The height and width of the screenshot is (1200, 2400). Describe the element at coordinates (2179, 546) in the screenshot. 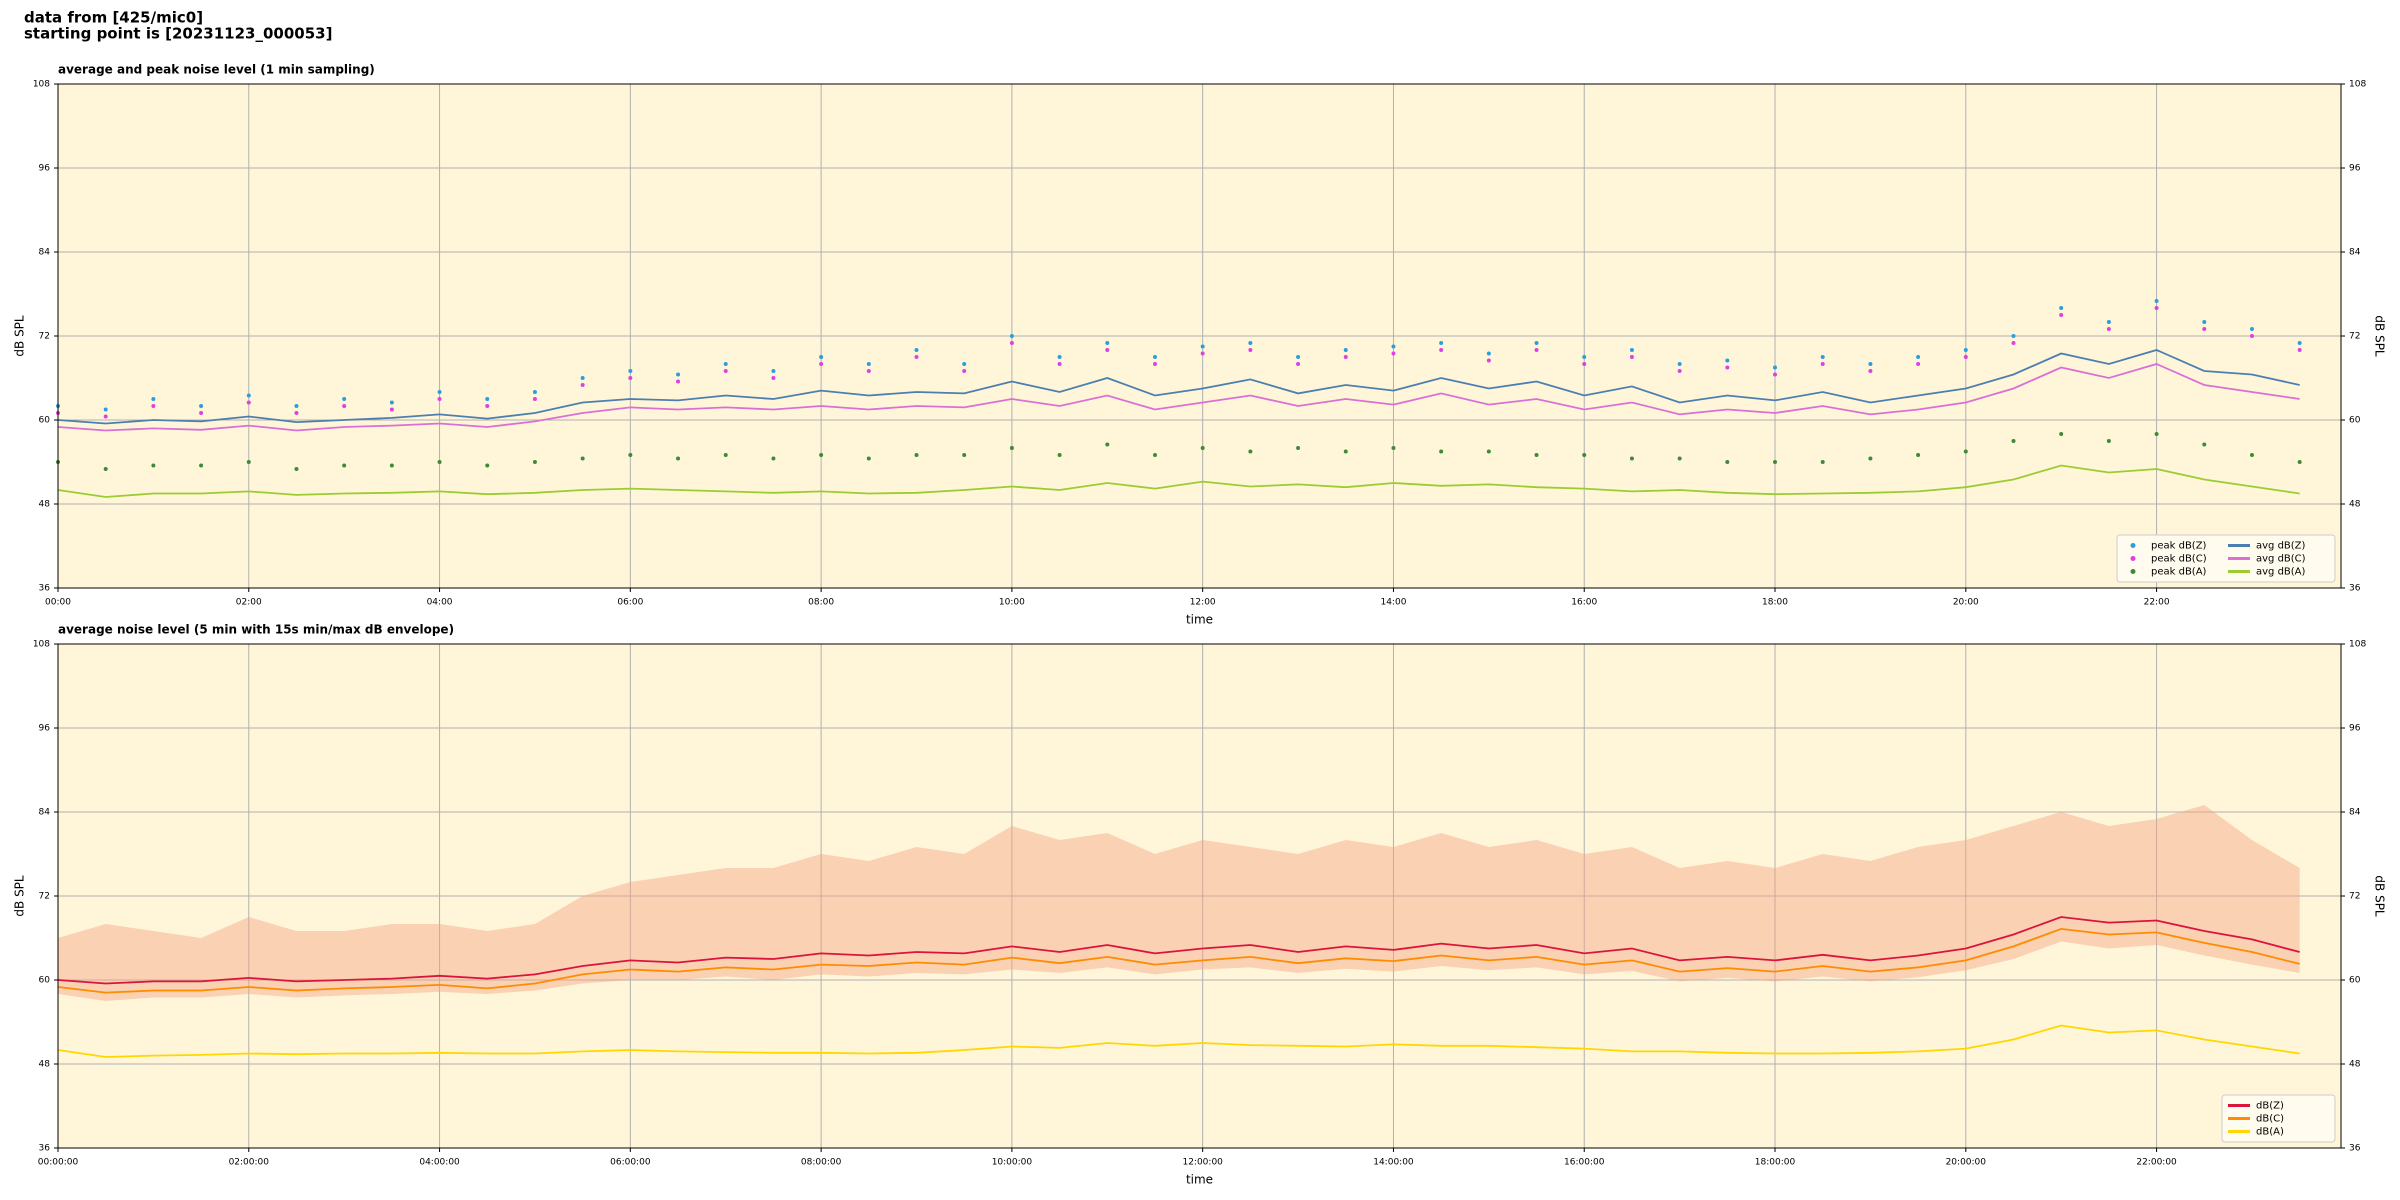

I see `legend-label: peak dB(Z)` at that location.